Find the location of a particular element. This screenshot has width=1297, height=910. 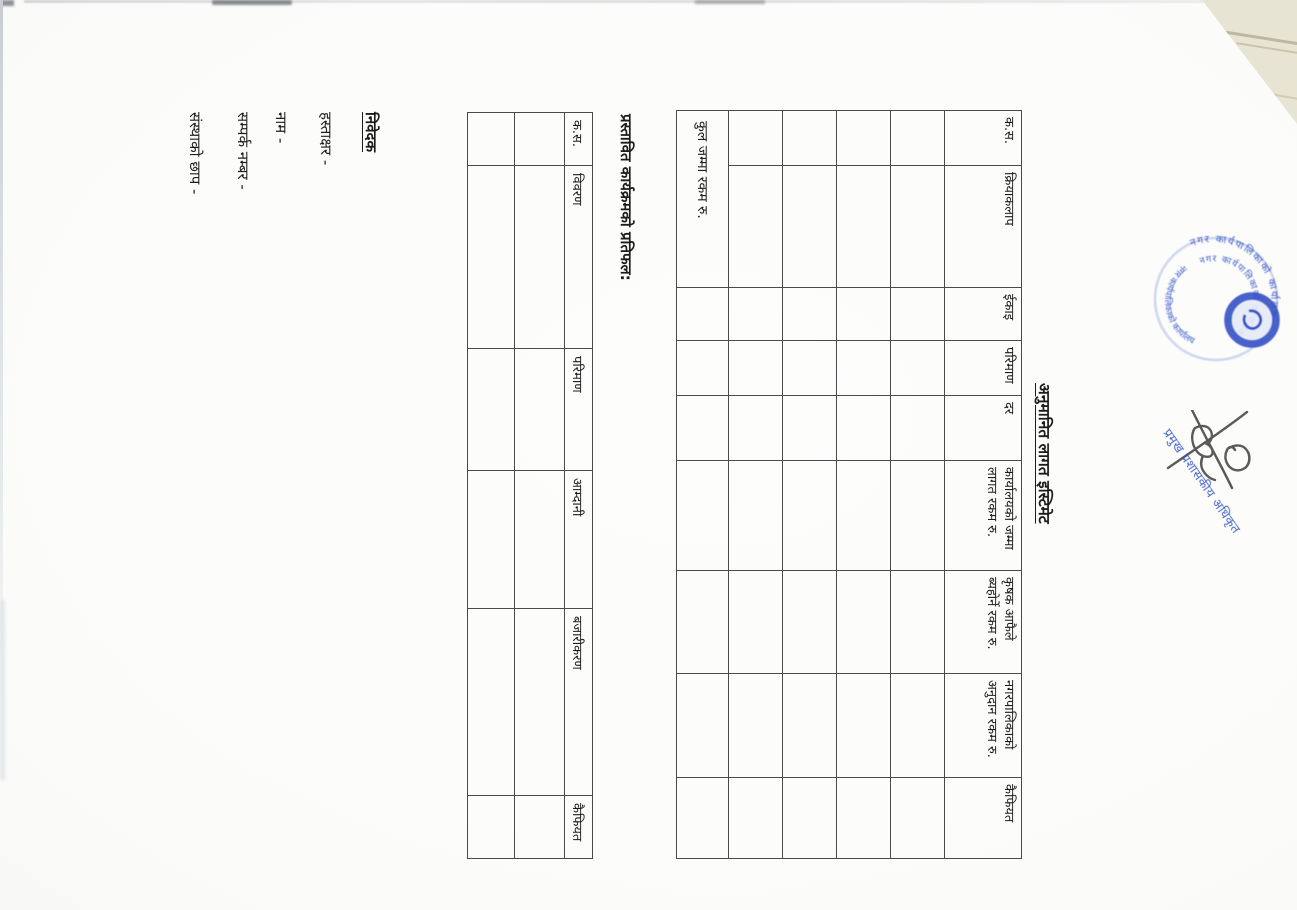

header-cell-unit: ईकाइ is located at coordinates (983, 314).